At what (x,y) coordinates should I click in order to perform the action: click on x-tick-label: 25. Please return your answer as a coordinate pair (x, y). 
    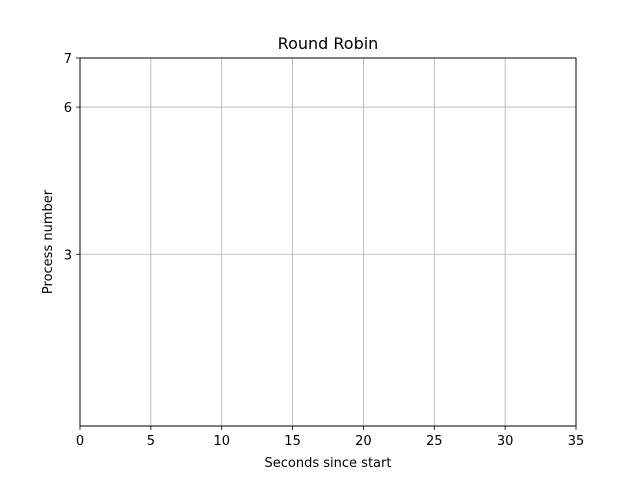
    Looking at the image, I should click on (434, 441).